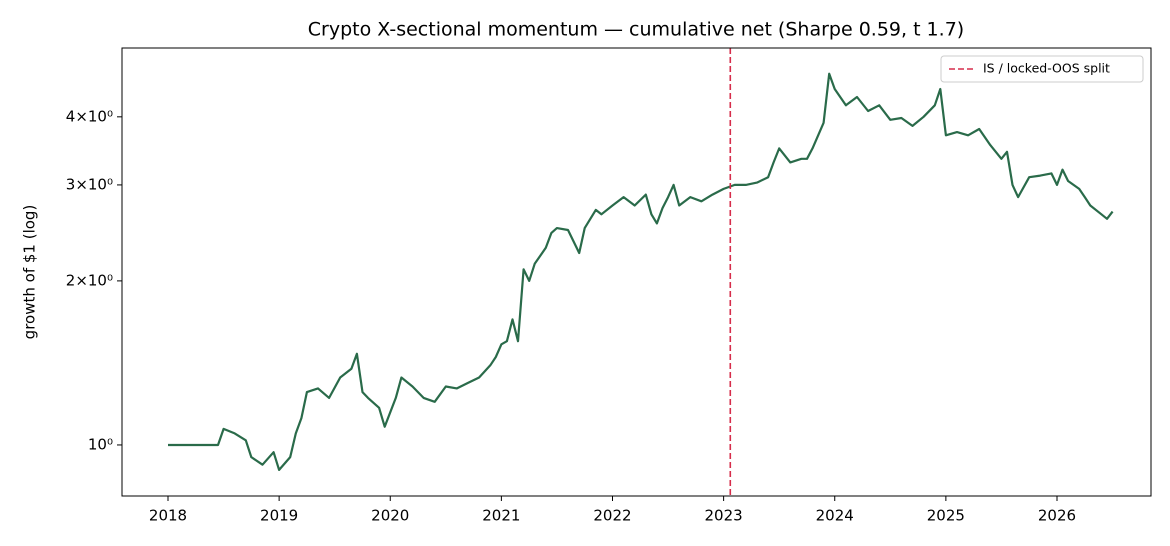 The width and height of the screenshot is (1170, 546). What do you see at coordinates (279, 516) in the screenshot?
I see `x-tick-label: 2019` at bounding box center [279, 516].